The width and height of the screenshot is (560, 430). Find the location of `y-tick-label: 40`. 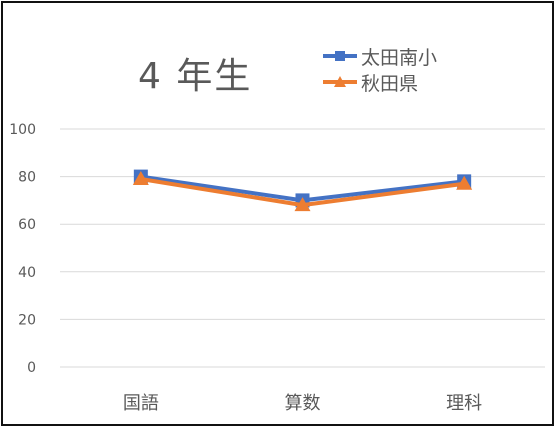

y-tick-label: 40 is located at coordinates (27, 273).